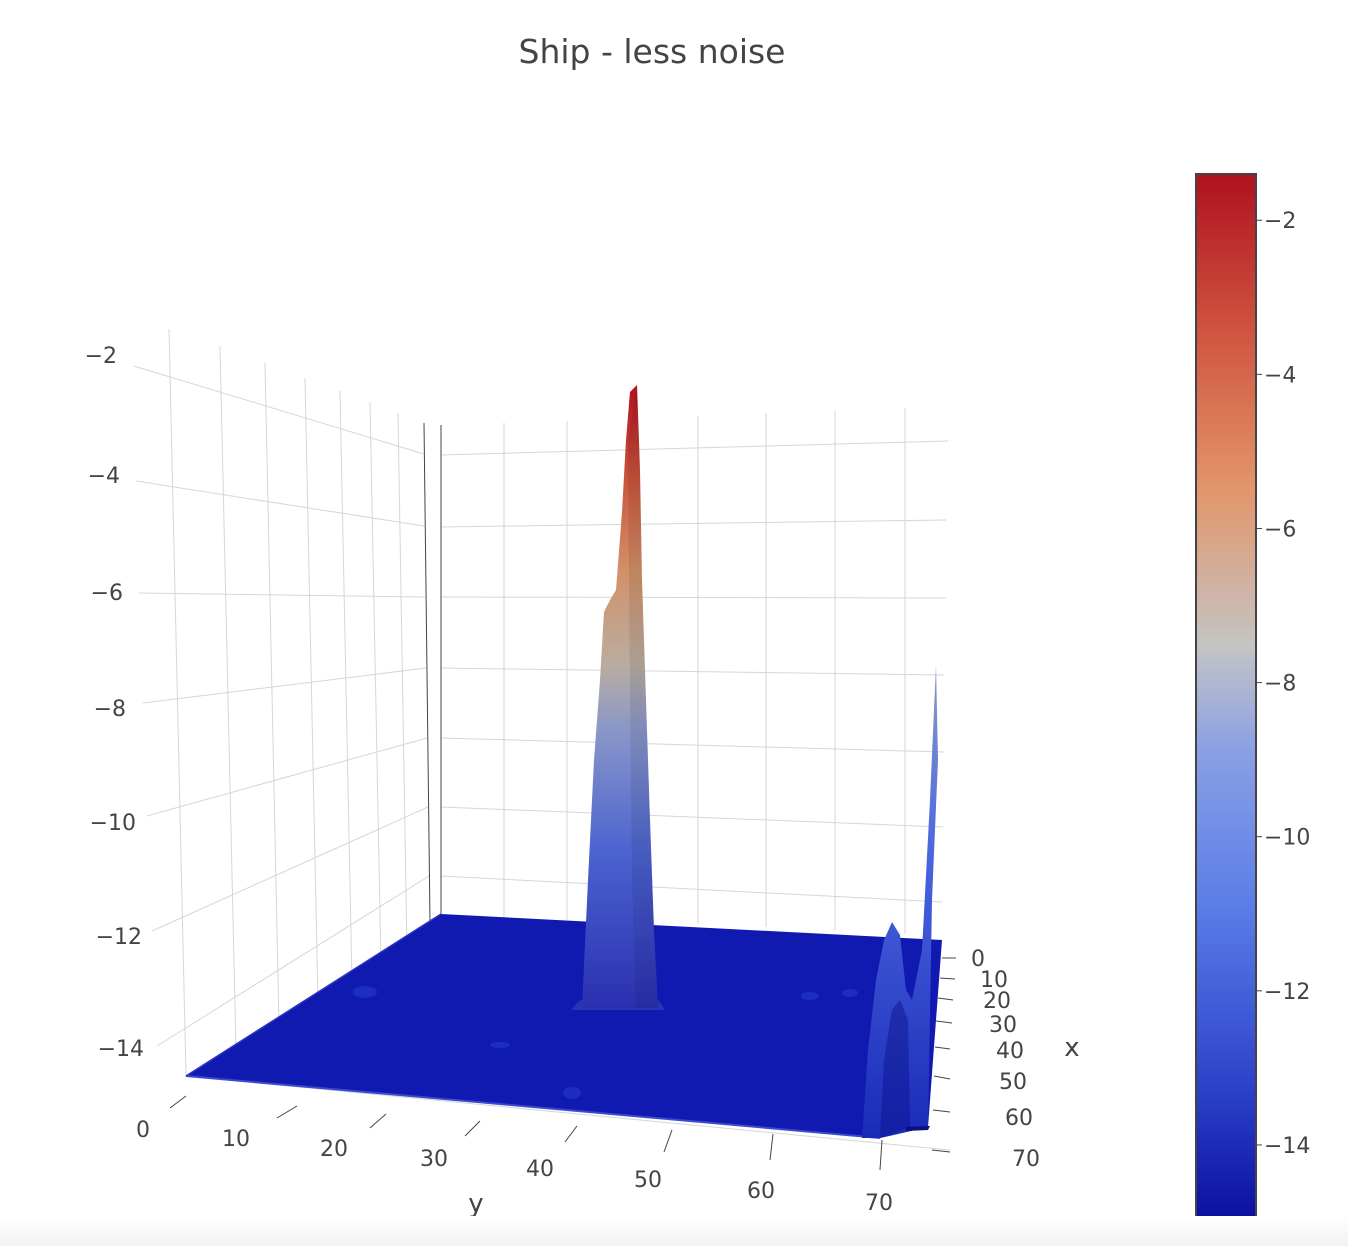 The height and width of the screenshot is (1246, 1348). What do you see at coordinates (994, 980) in the screenshot?
I see `x-tick-label: 10` at bounding box center [994, 980].